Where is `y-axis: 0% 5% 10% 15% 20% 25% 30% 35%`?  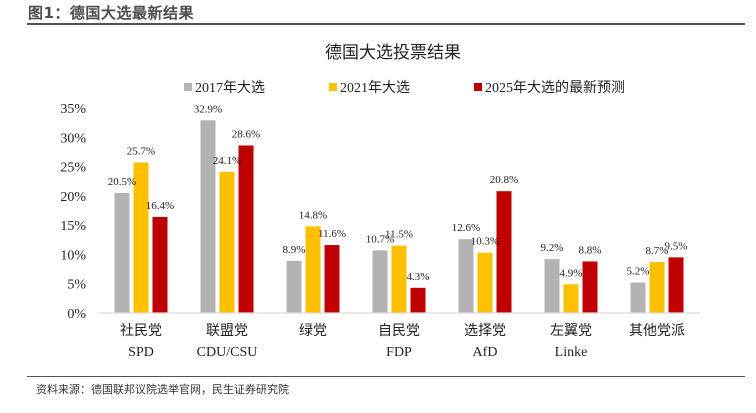 y-axis: 0% 5% 10% 15% 20% 25% 30% 35% is located at coordinates (73, 212).